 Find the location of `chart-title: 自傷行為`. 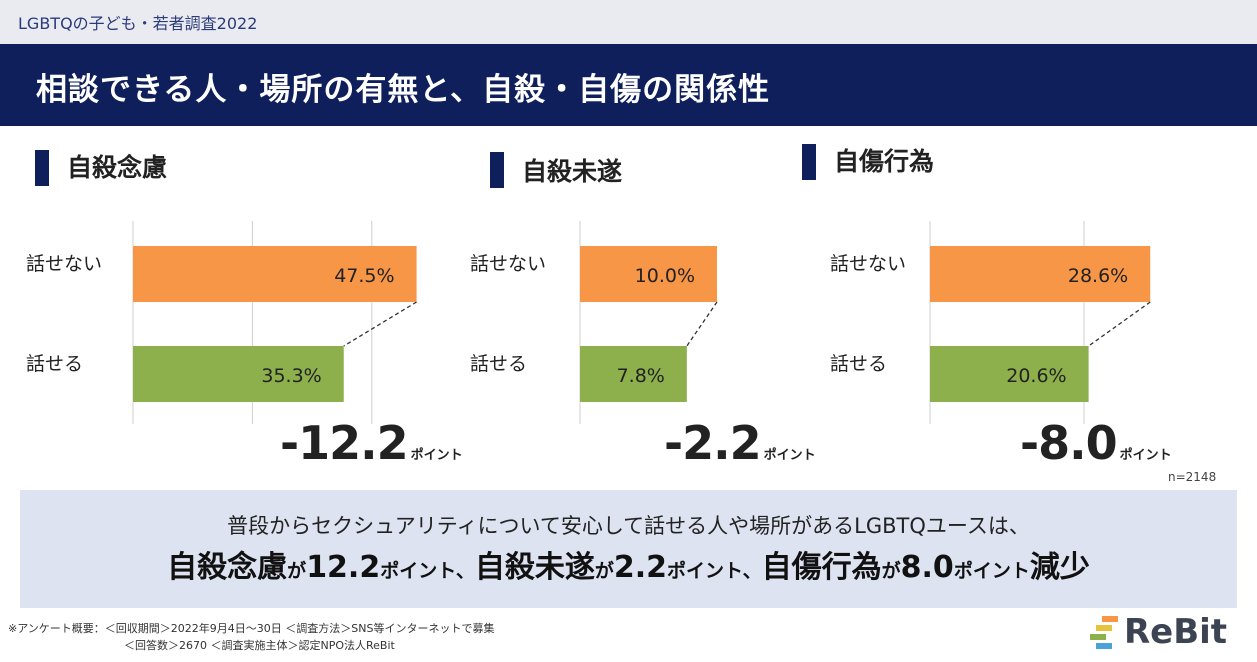

chart-title: 自傷行為 is located at coordinates (884, 161).